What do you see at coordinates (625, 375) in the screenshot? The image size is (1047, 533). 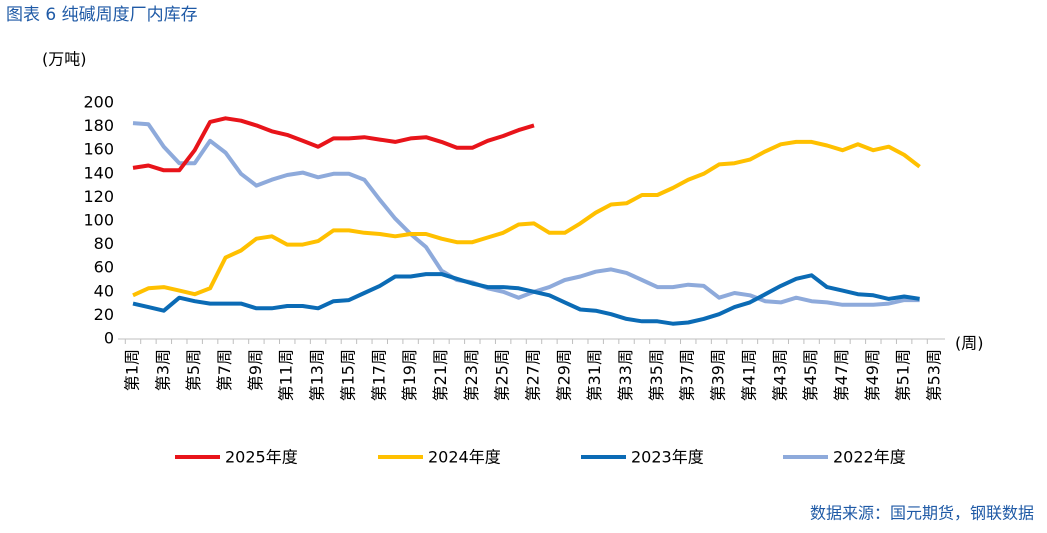 I see `x-tick-label: 第33周` at bounding box center [625, 375].